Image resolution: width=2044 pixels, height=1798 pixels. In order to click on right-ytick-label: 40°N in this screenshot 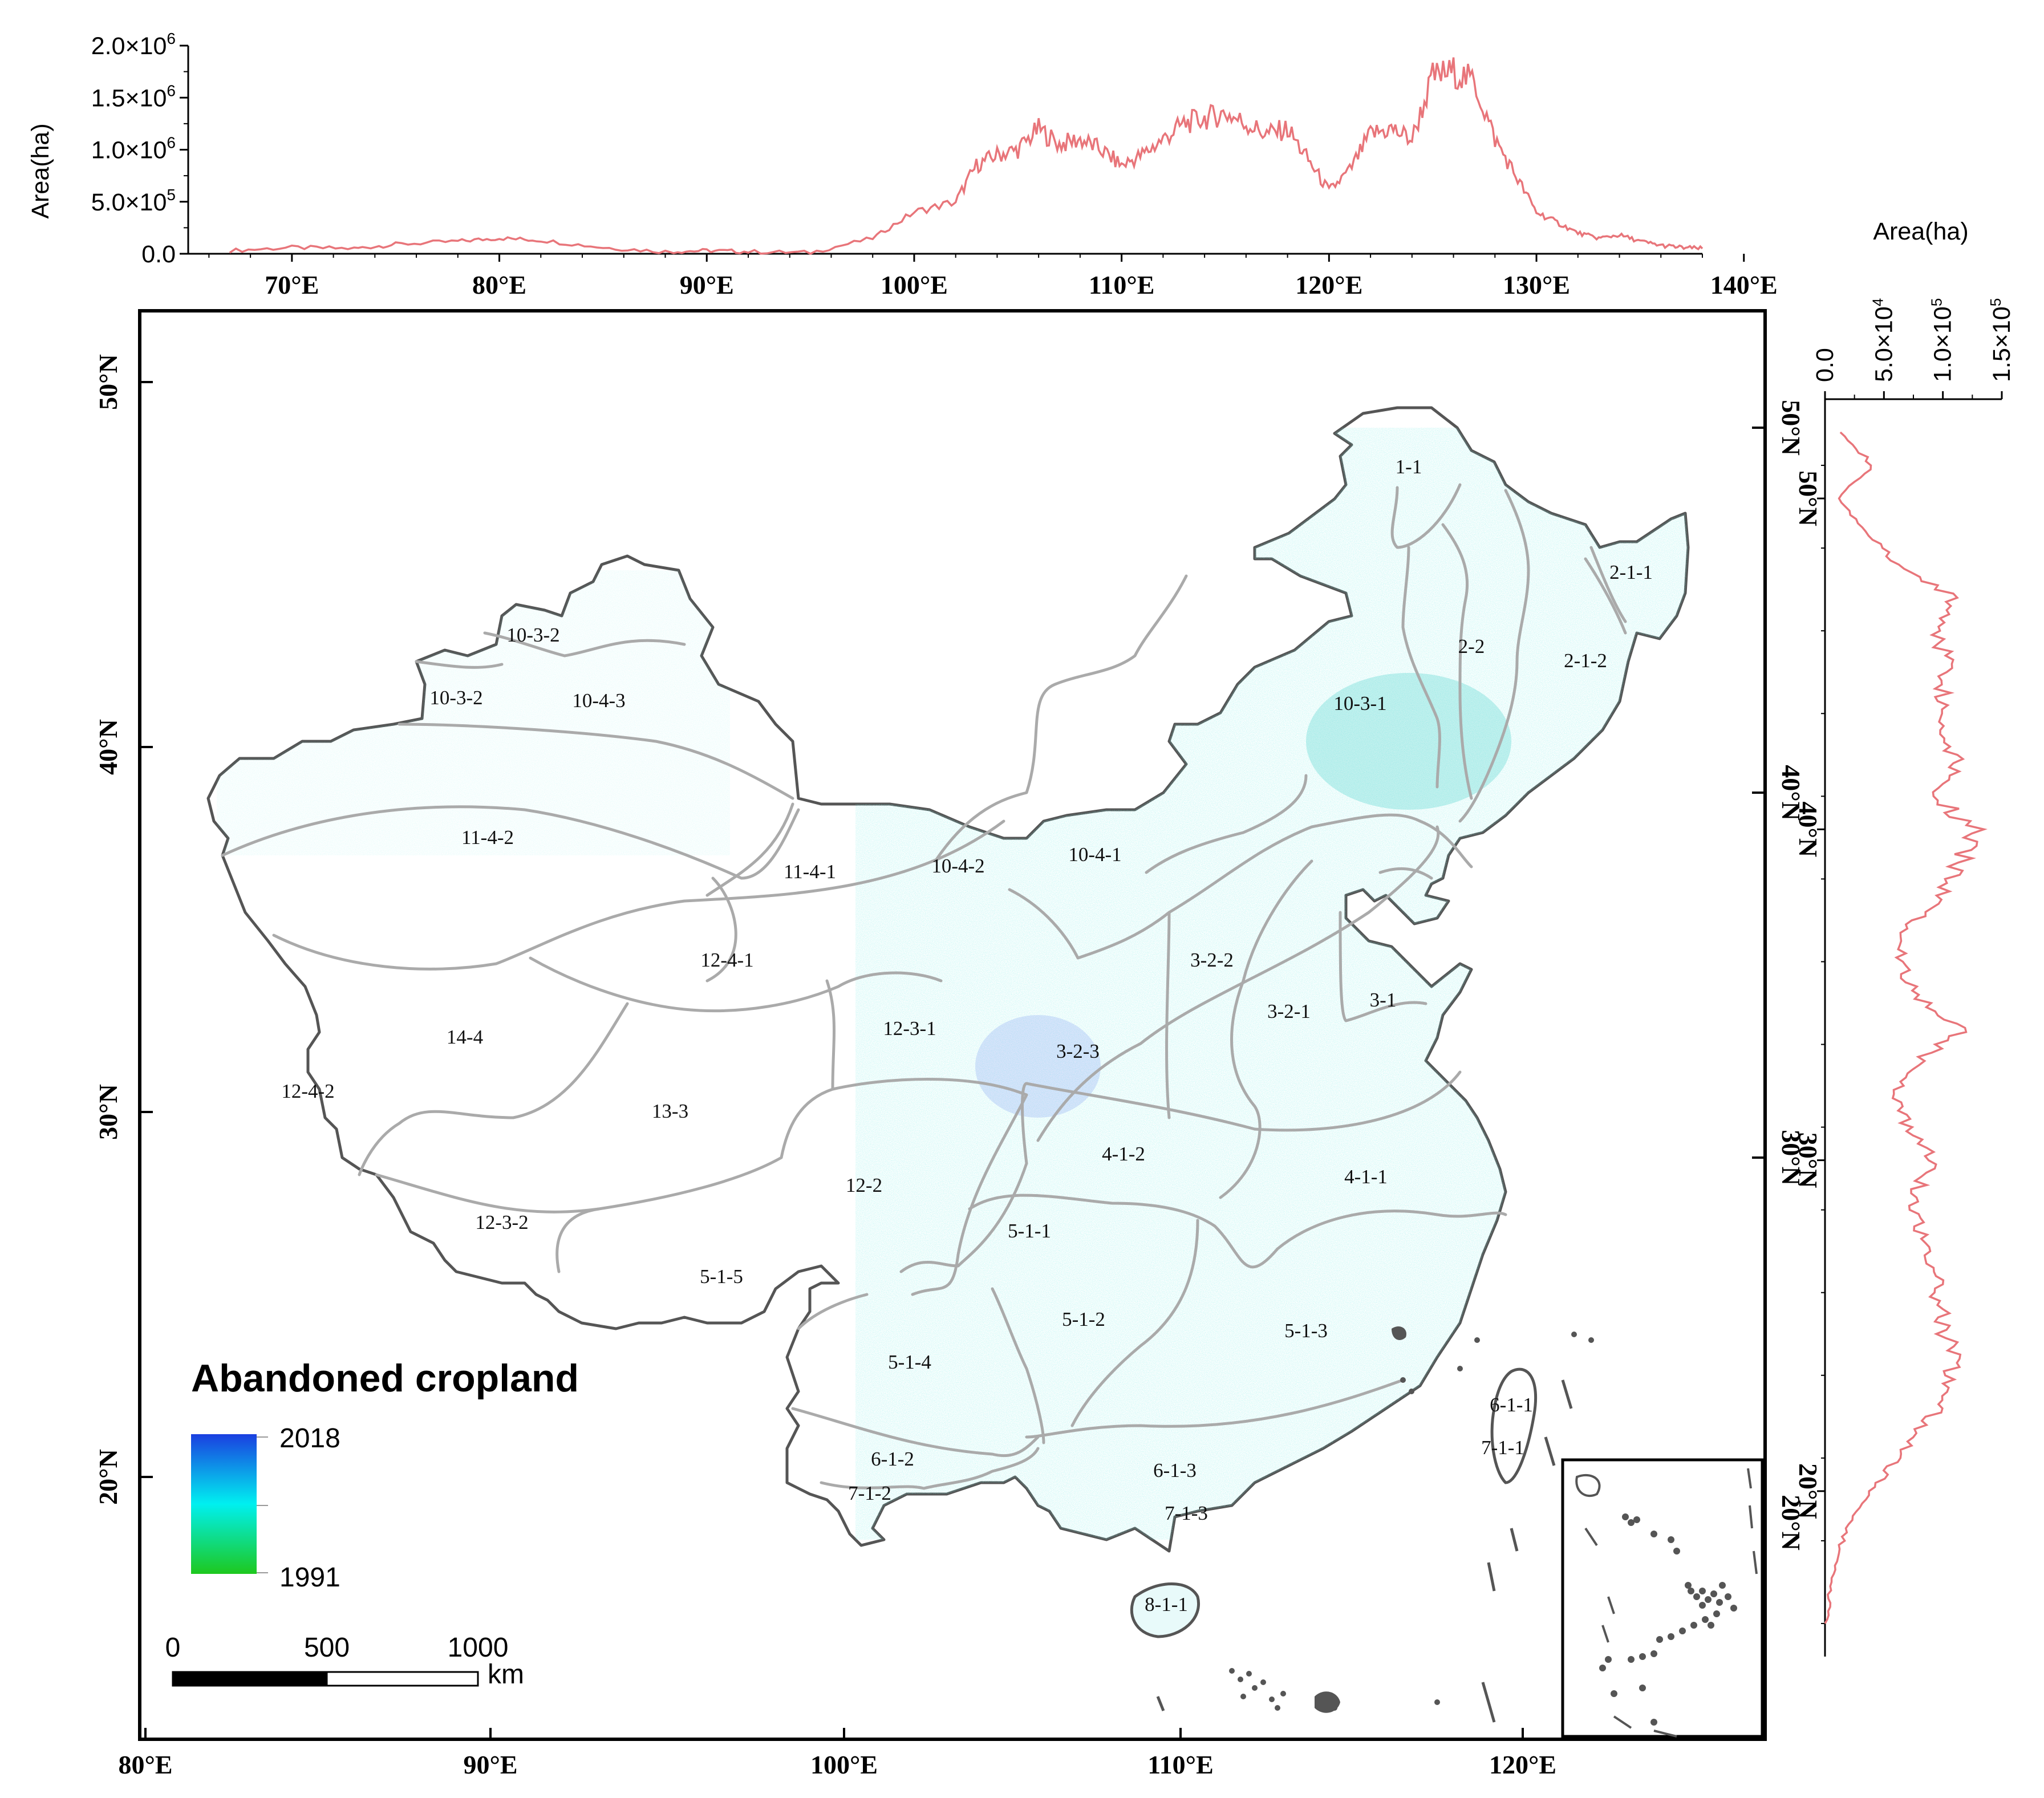, I will do `click(1808, 830)`.